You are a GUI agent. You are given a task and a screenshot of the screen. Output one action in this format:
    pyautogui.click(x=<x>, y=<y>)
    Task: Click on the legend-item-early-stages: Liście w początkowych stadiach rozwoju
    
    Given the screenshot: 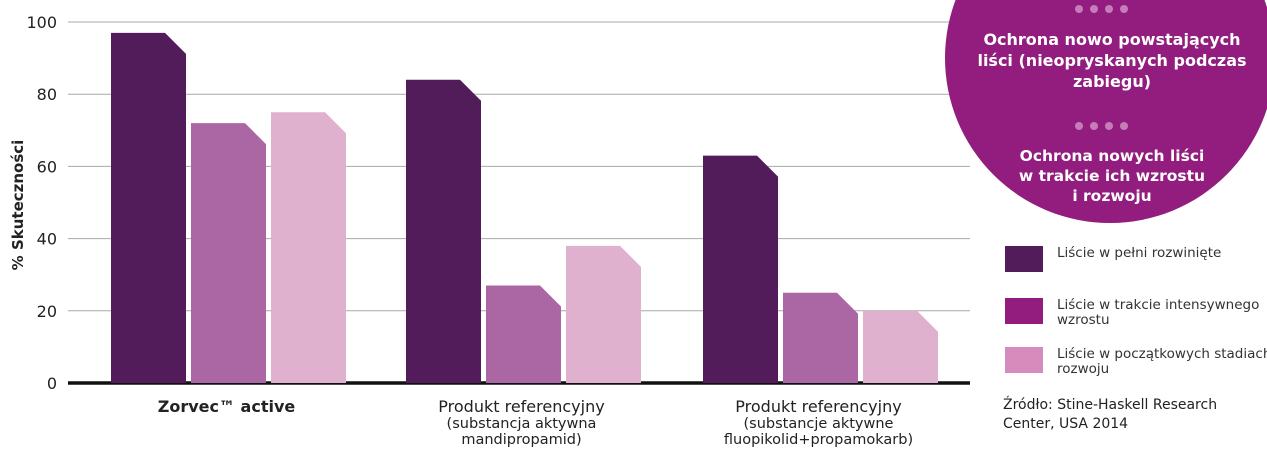 What is the action you would take?
    pyautogui.click(x=1136, y=362)
    